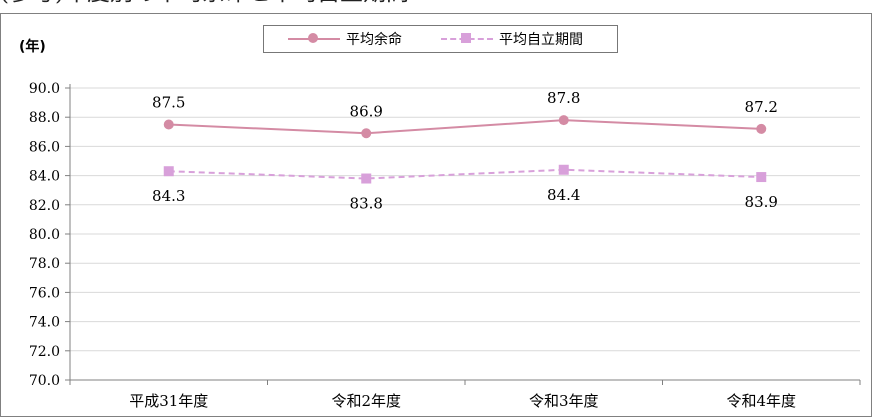 This screenshot has height=418, width=875. Describe the element at coordinates (366, 204) in the screenshot. I see `data-label: 83.8` at that location.